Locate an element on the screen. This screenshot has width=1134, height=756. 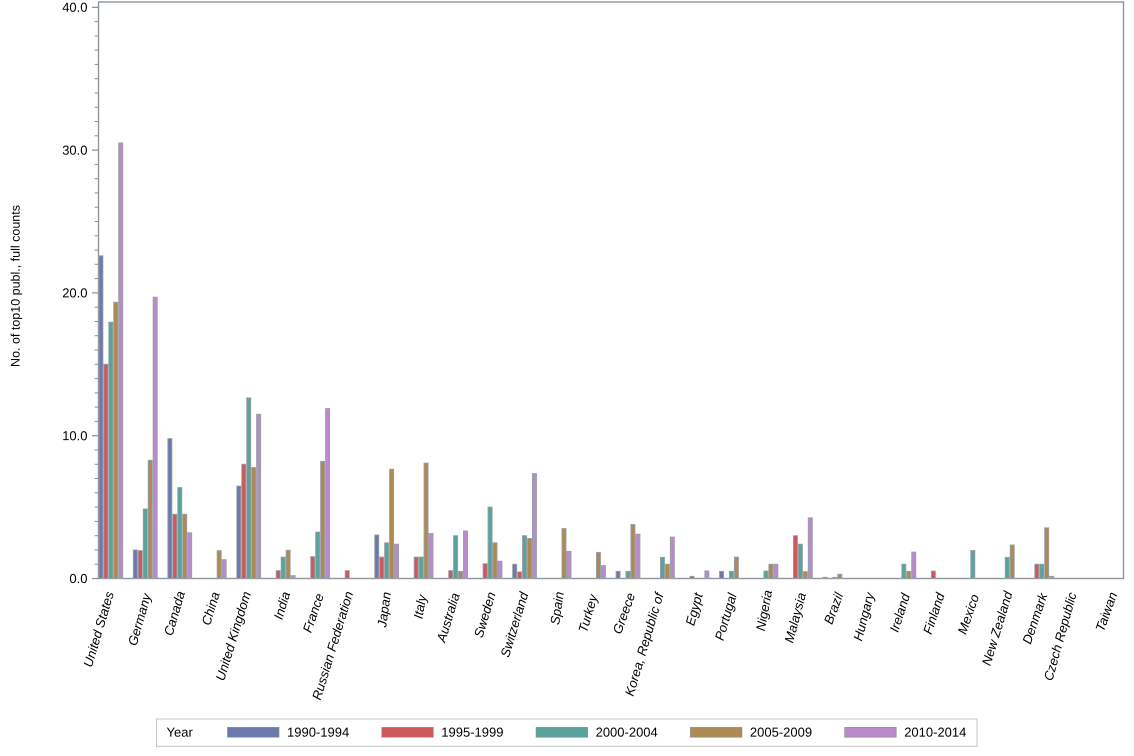
svg-text: 1990-1994 is located at coordinates (318, 732).